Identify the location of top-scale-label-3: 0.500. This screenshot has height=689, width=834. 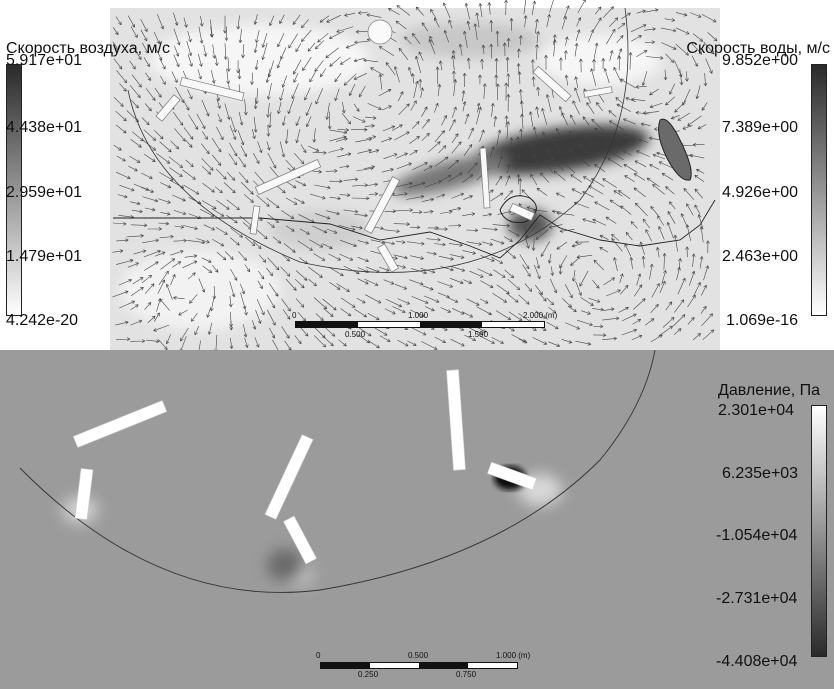
(355, 334).